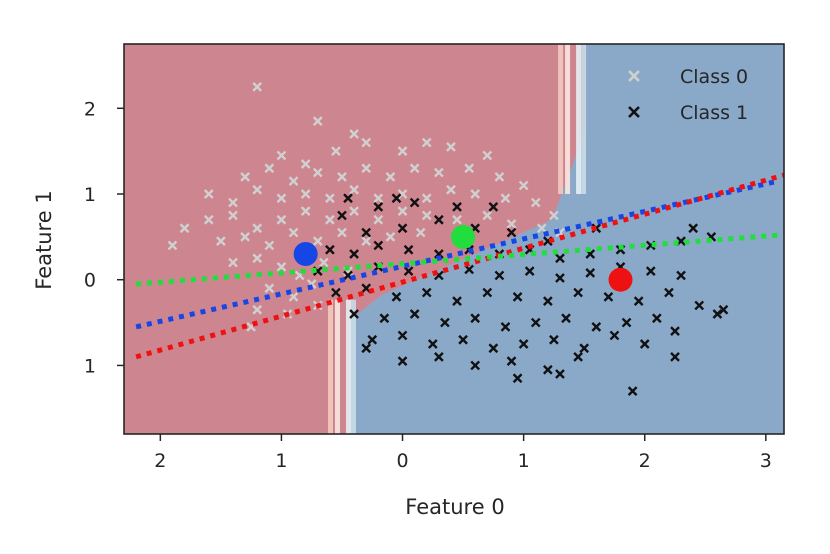 Image resolution: width=830 pixels, height=554 pixels. Describe the element at coordinates (90, 366) in the screenshot. I see `y-tick-label: 1` at that location.